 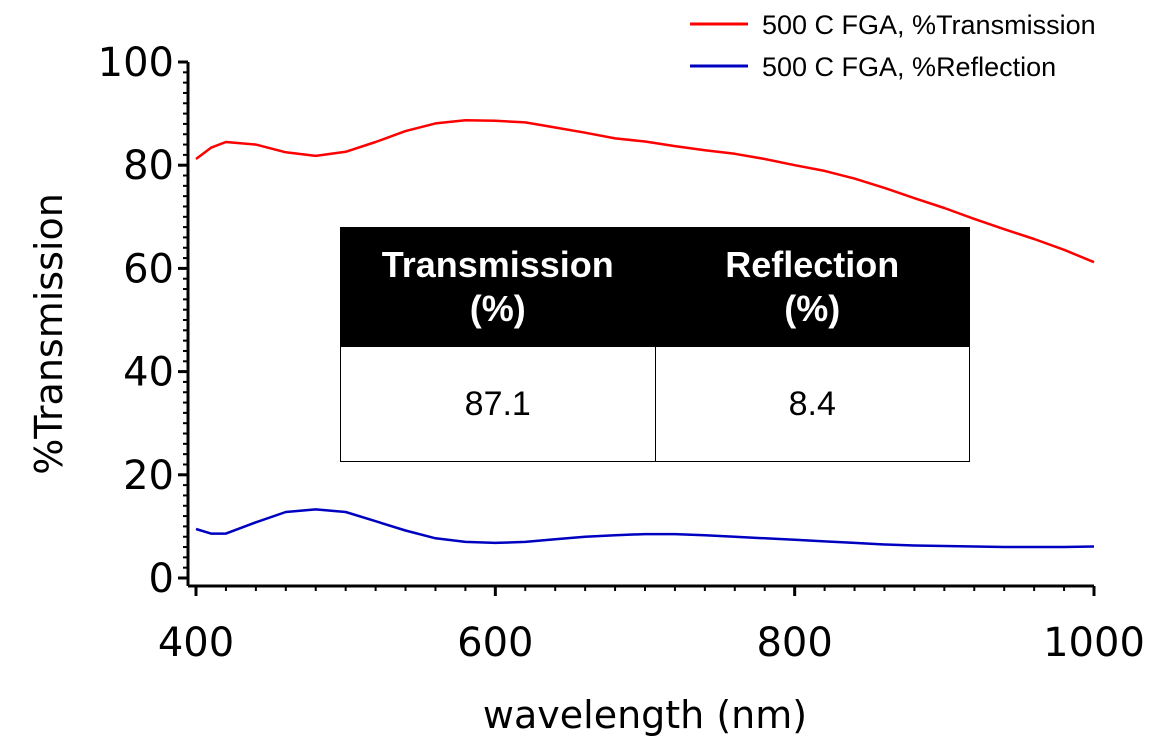 What do you see at coordinates (794, 643) in the screenshot?
I see `x-tick-label: 800` at bounding box center [794, 643].